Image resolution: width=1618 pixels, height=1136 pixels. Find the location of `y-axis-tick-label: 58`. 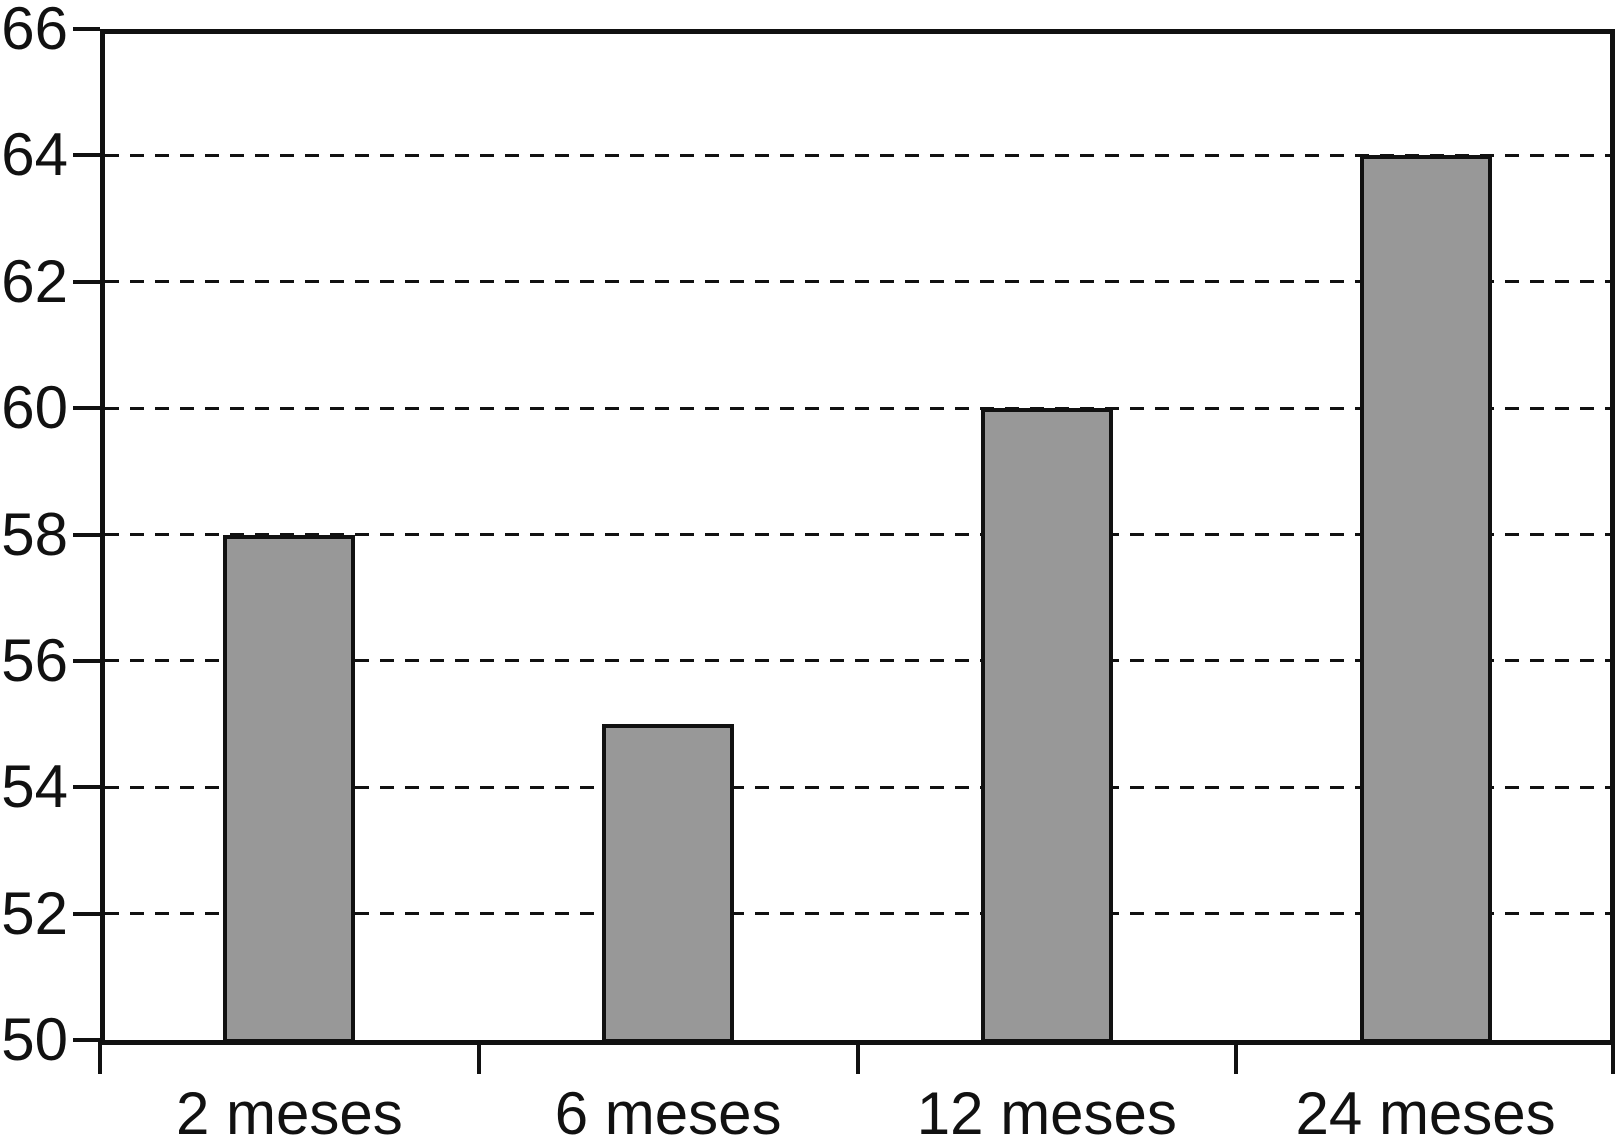

y-axis-tick-label: 58 is located at coordinates (34, 534).